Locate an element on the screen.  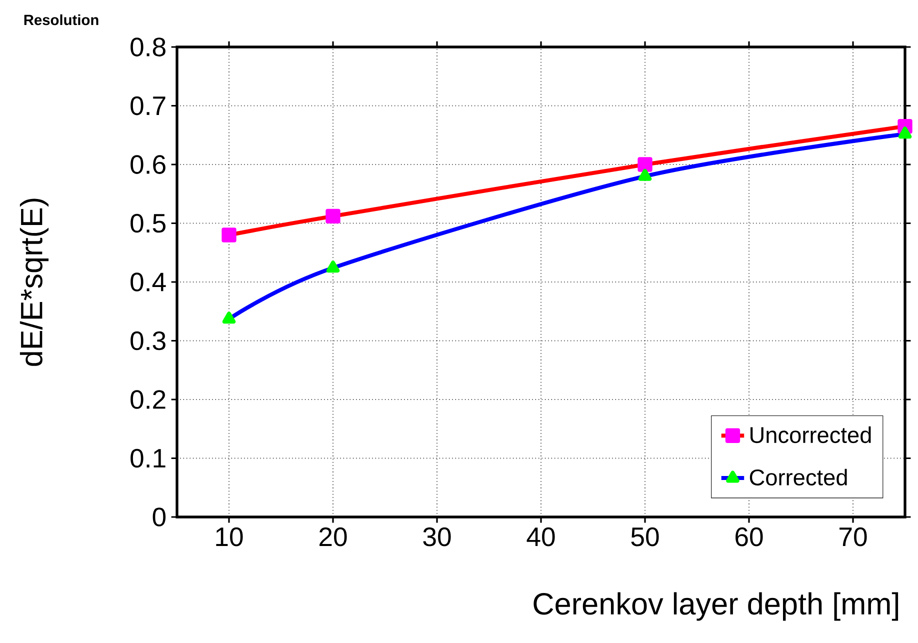
x-tick-label: 20 is located at coordinates (333, 536).